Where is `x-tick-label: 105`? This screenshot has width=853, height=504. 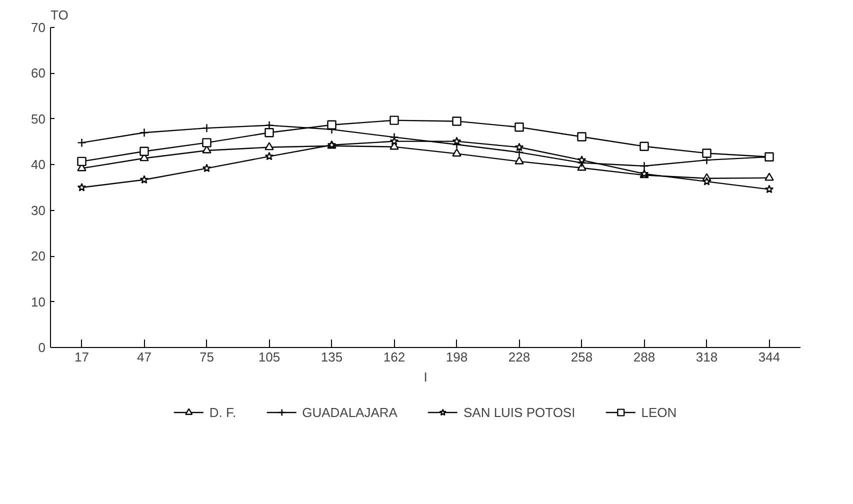 x-tick-label: 105 is located at coordinates (269, 357).